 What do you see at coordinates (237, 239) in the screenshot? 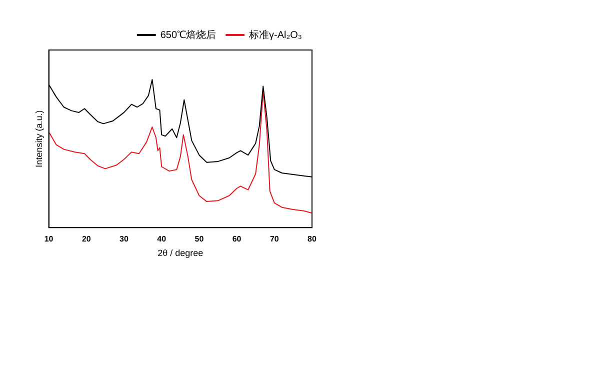
I see `x-tick-label: 60` at bounding box center [237, 239].